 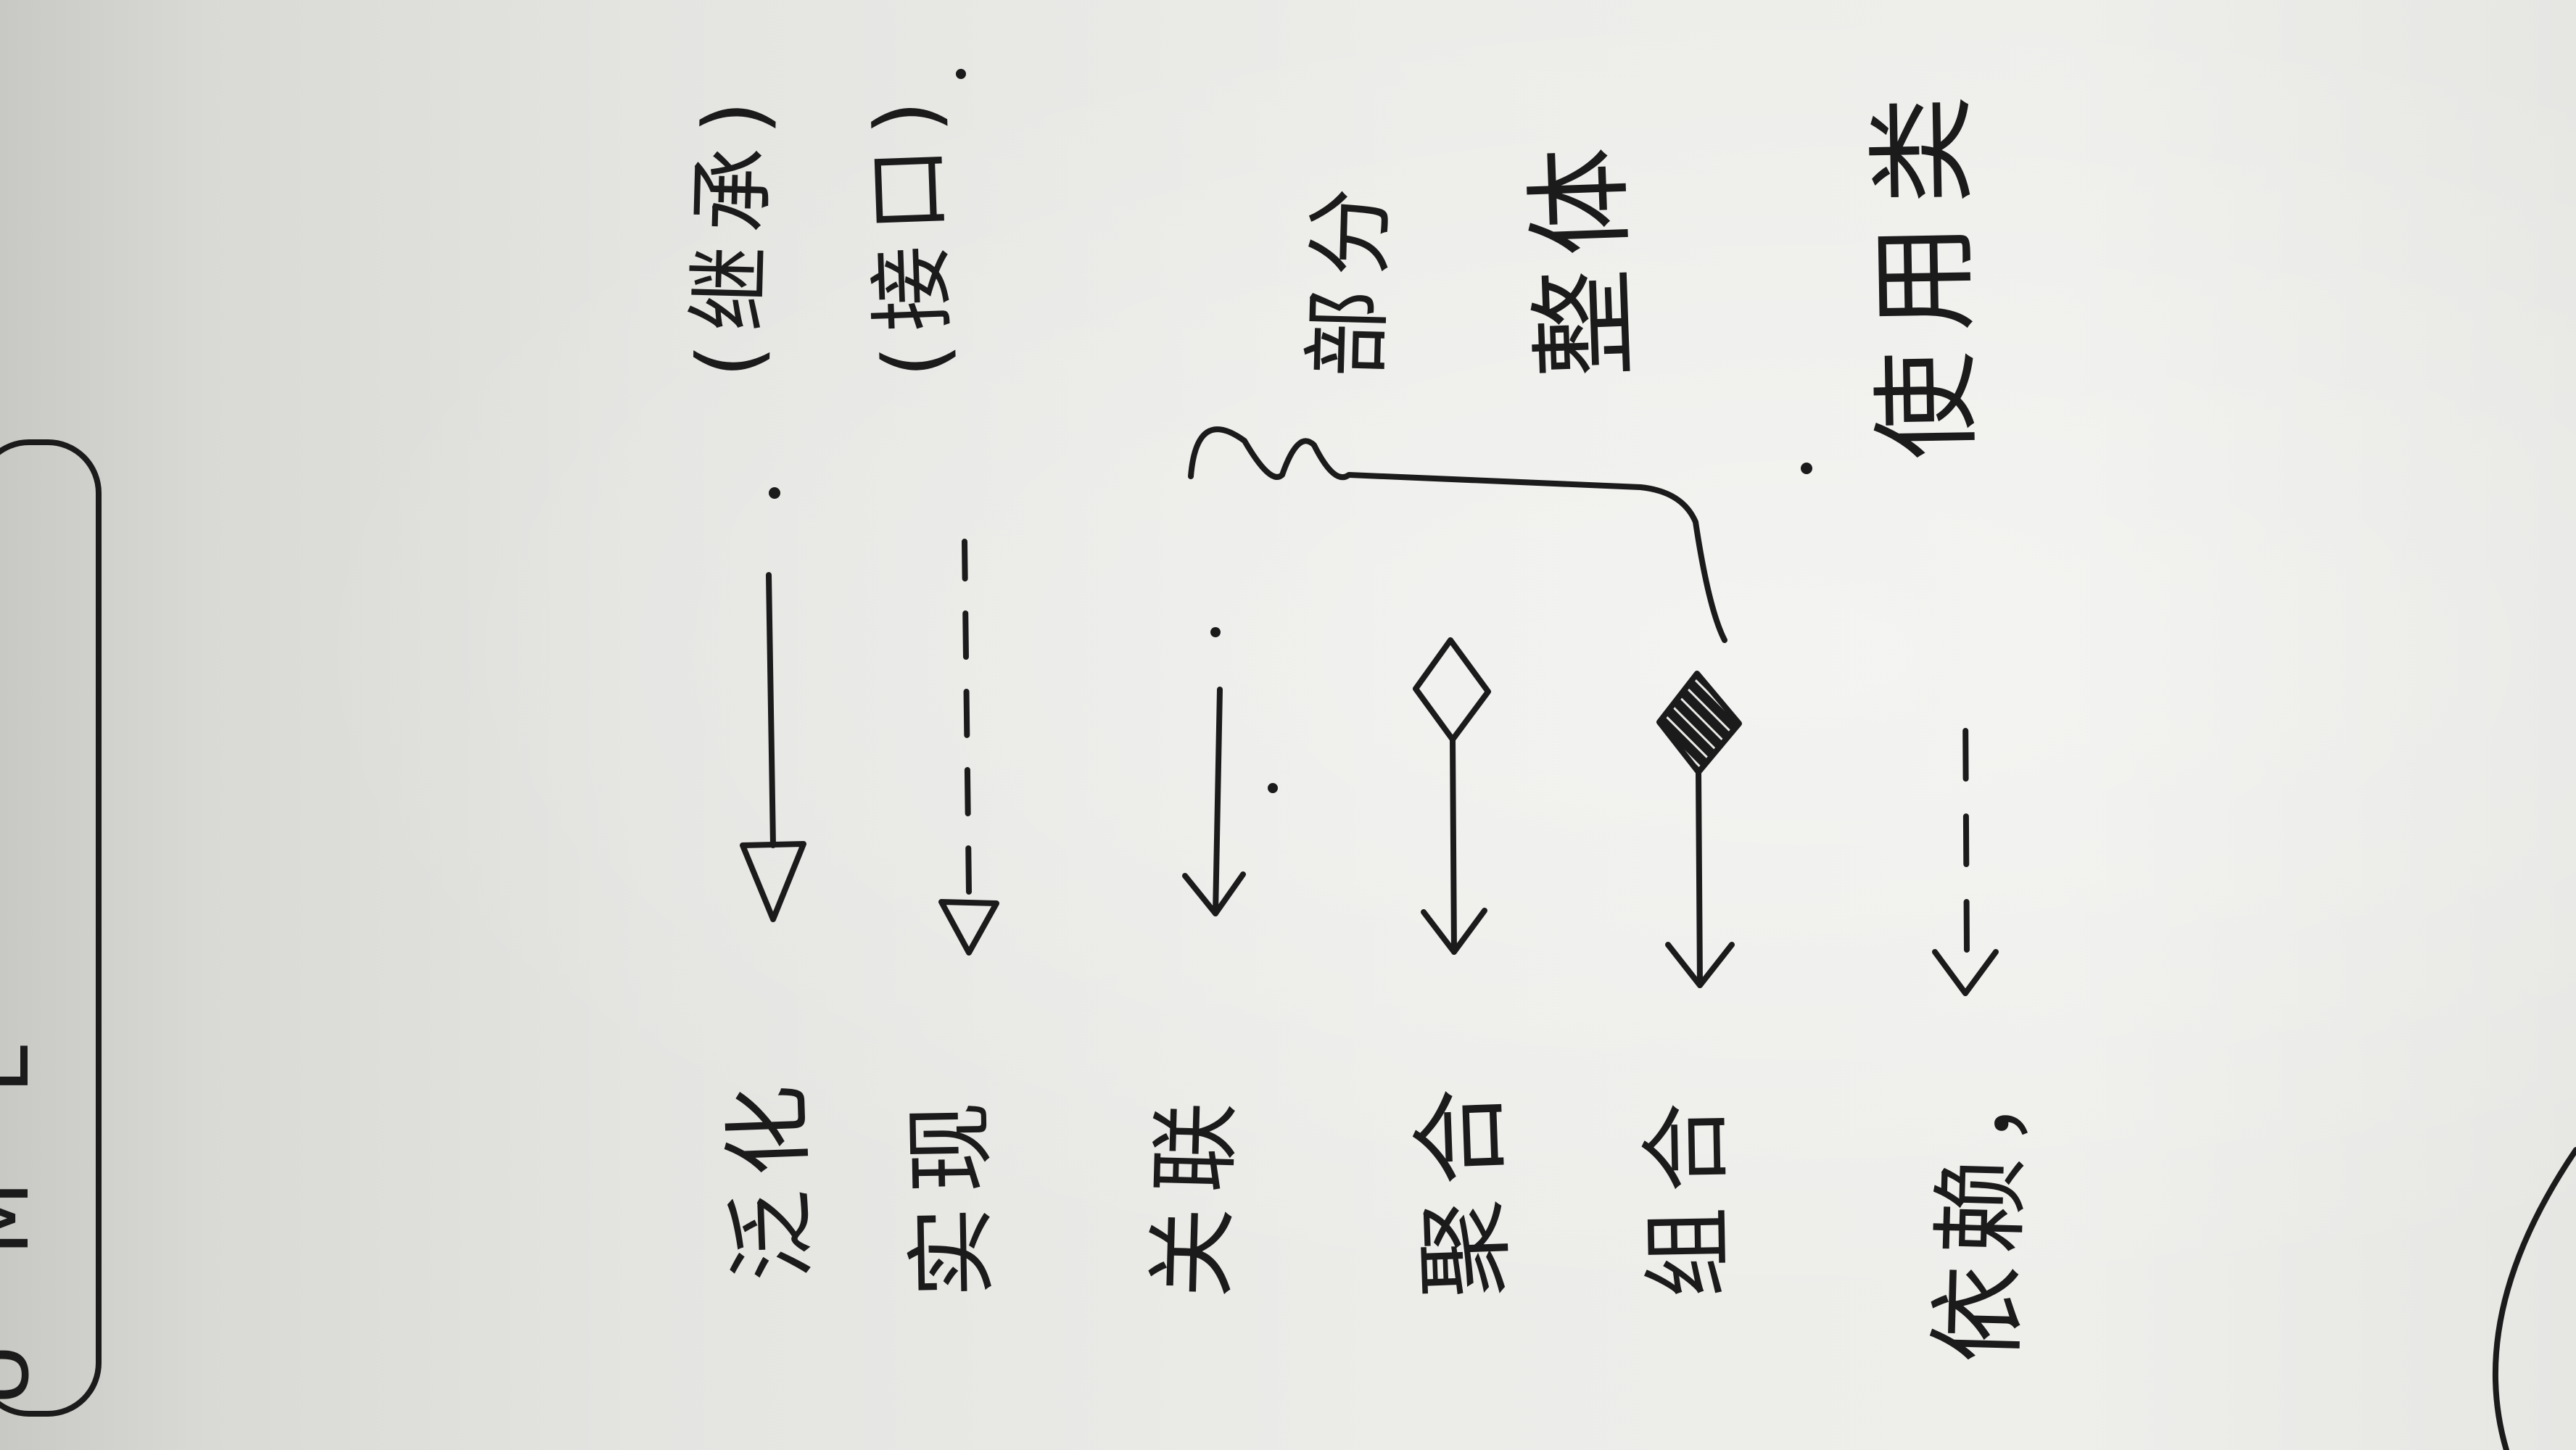 I want to click on group-note-line-2: 整体, so click(x=1583, y=256).